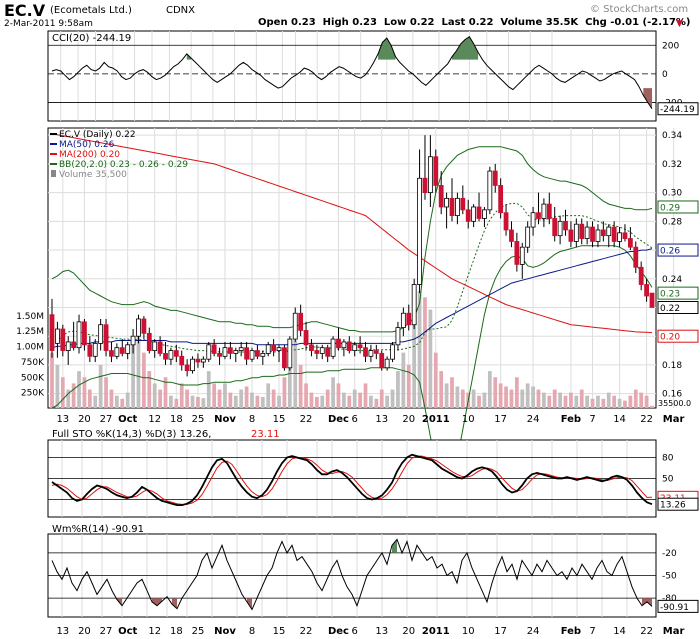  I want to click on price-tick-label: 0.18, so click(672, 366).